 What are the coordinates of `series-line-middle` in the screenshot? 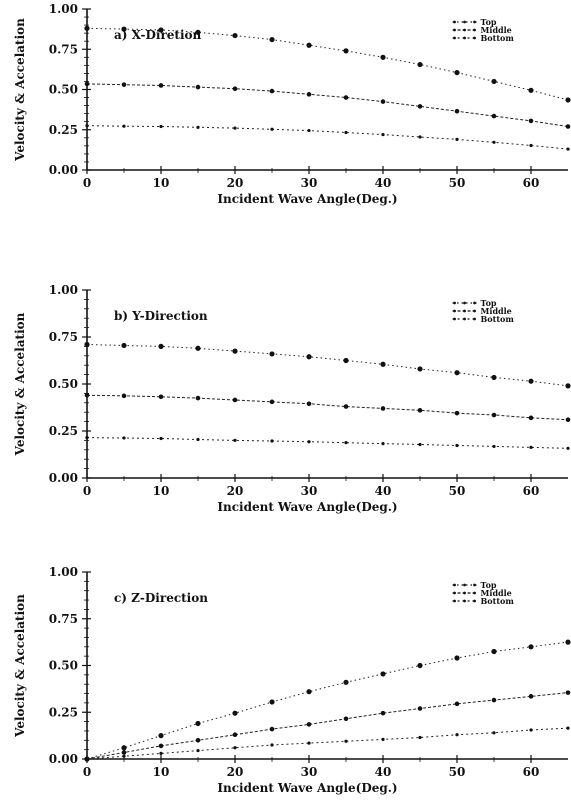 It's located at (327, 407).